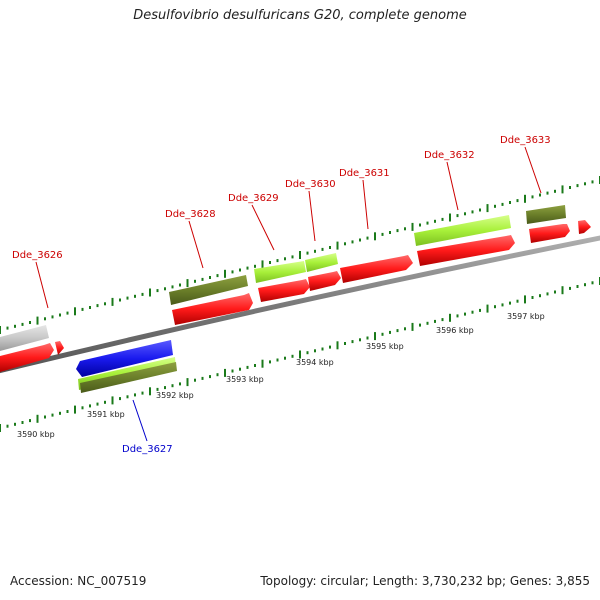 The width and height of the screenshot is (600, 600). I want to click on gene-arrow-dde-3626-fragment, so click(59, 348).